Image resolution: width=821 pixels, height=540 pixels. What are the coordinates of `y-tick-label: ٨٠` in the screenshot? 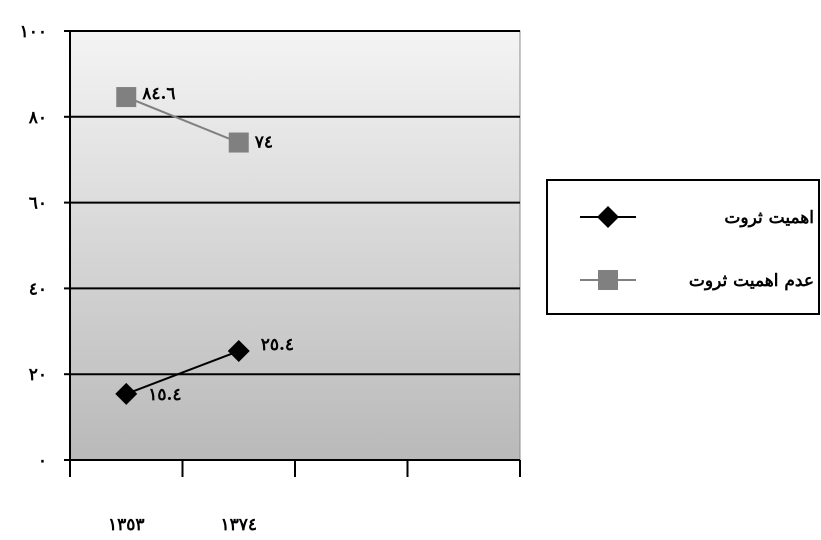 It's located at (37, 118).